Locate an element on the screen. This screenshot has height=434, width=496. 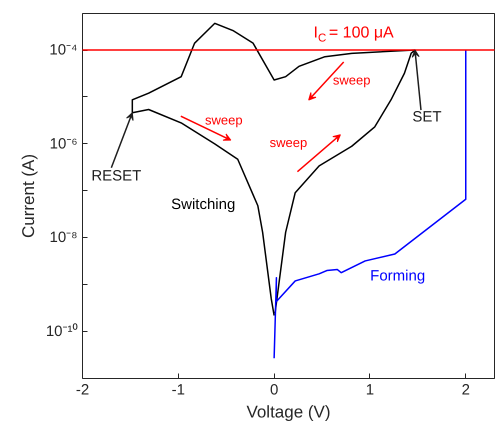
x-tick-label: 2 is located at coordinates (466, 390).